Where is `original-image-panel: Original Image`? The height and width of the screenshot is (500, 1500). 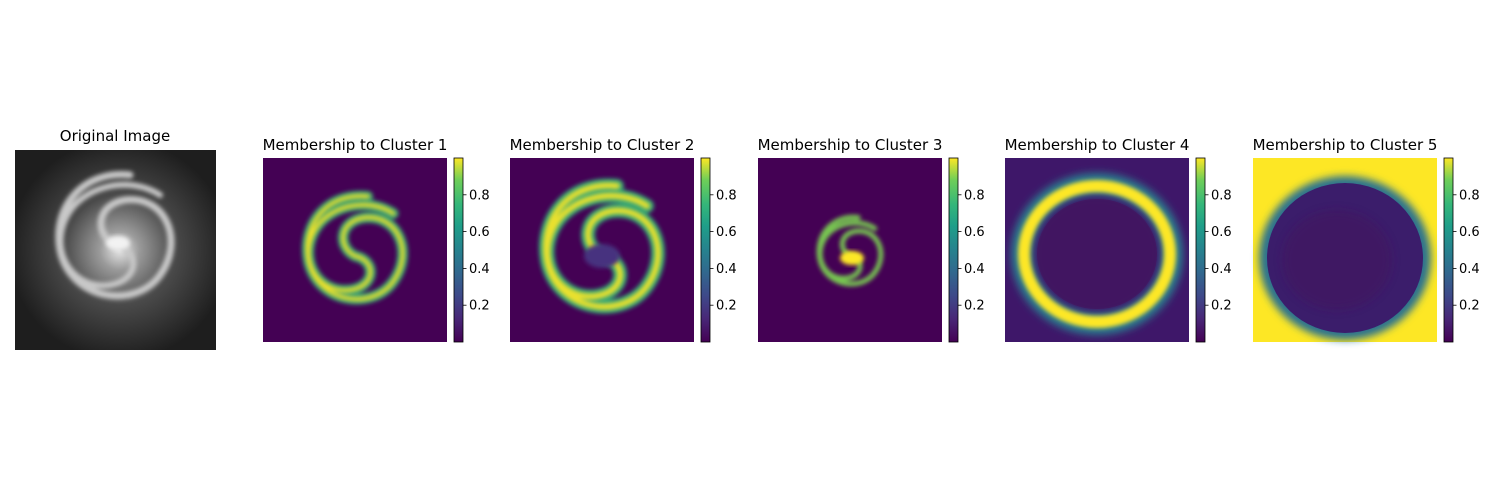
original-image-panel: Original Image is located at coordinates (115, 238).